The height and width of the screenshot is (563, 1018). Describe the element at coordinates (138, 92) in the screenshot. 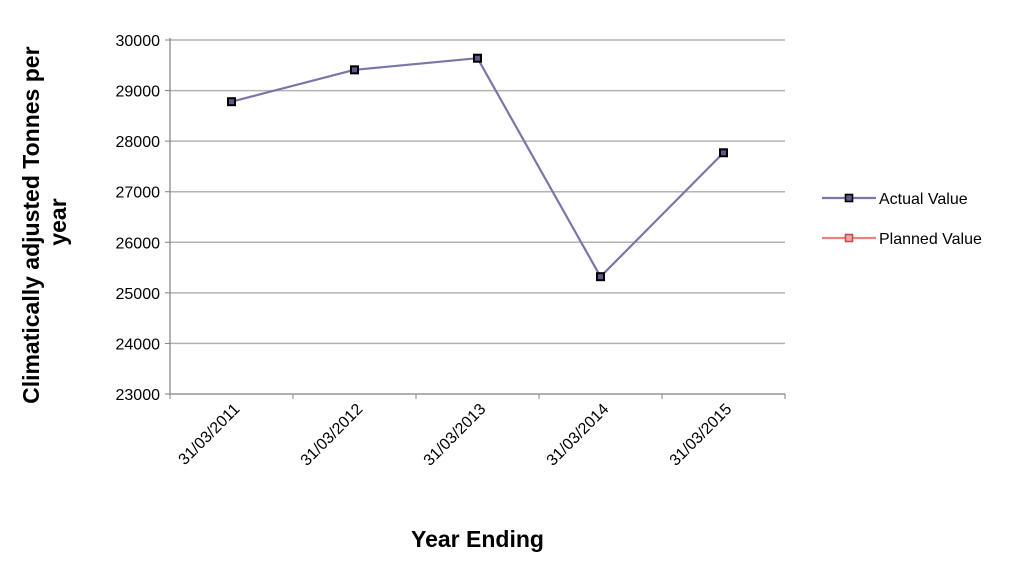

I see `y-tick-label: 29000` at that location.